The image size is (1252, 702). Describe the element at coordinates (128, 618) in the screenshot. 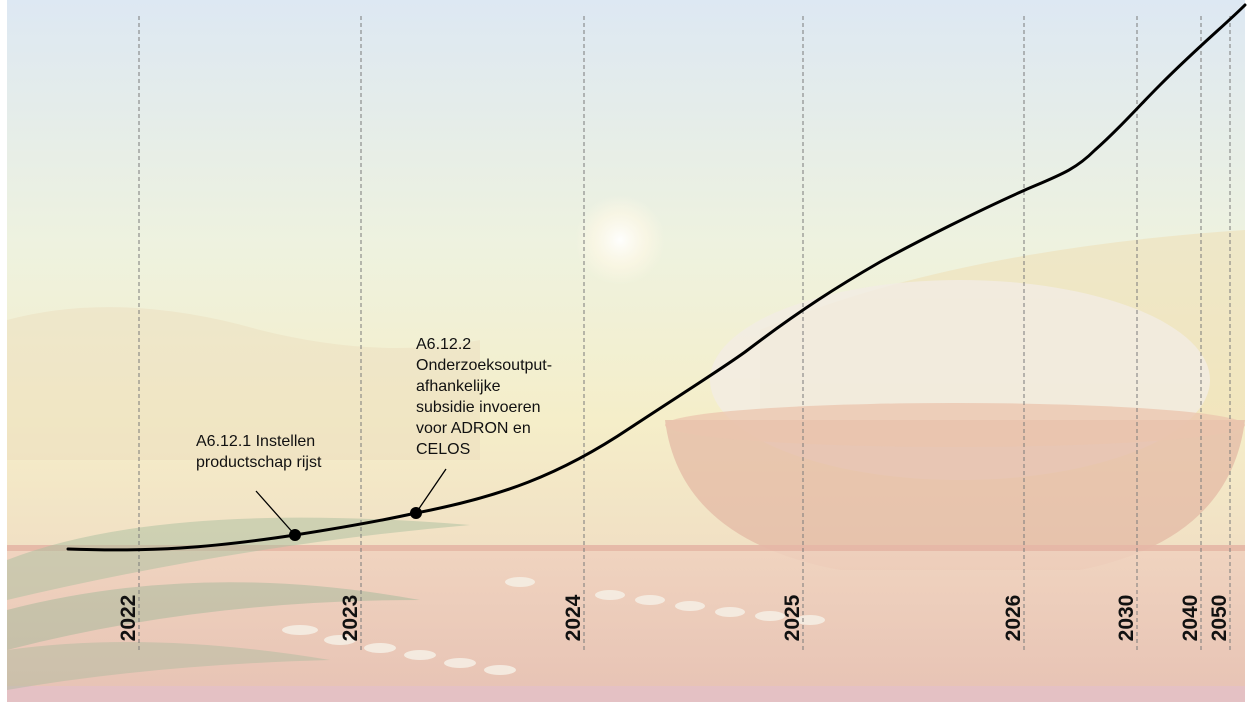

I see `year-label-2022: 2022` at that location.